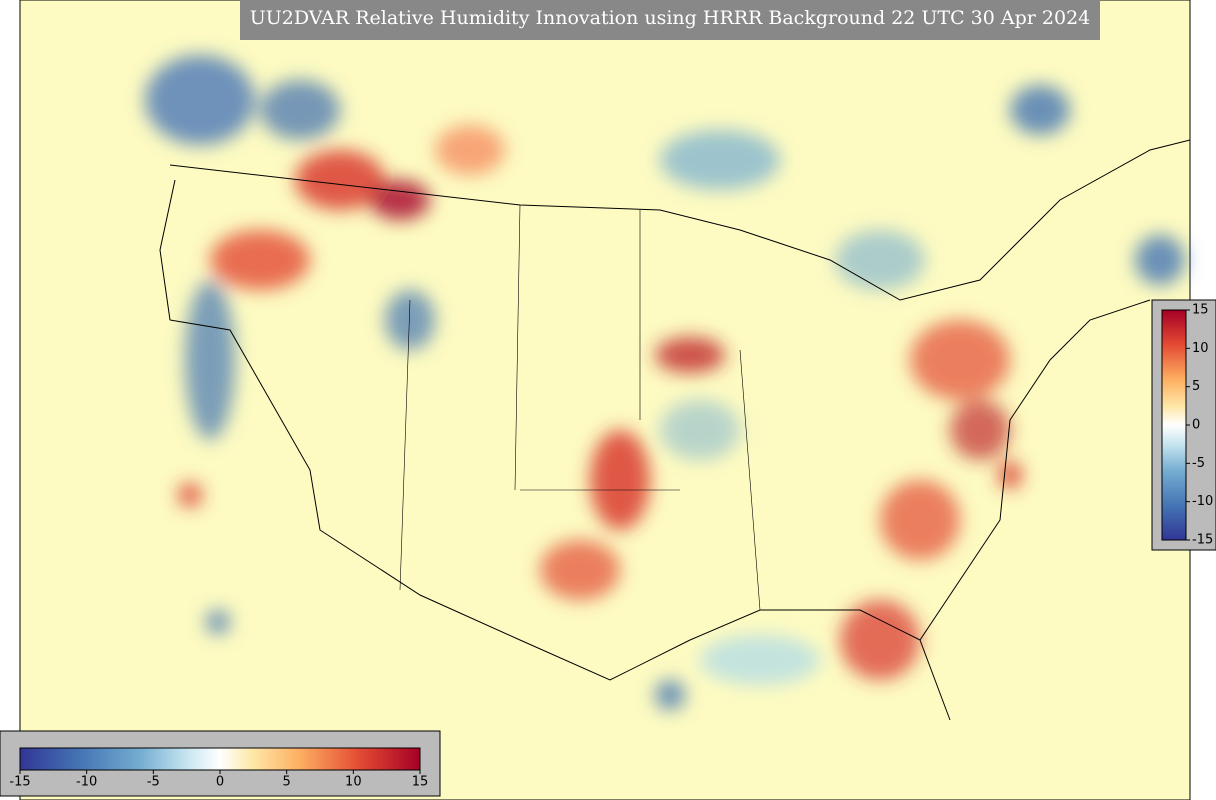  I want to click on colorbar-vertical, so click(1174, 425).